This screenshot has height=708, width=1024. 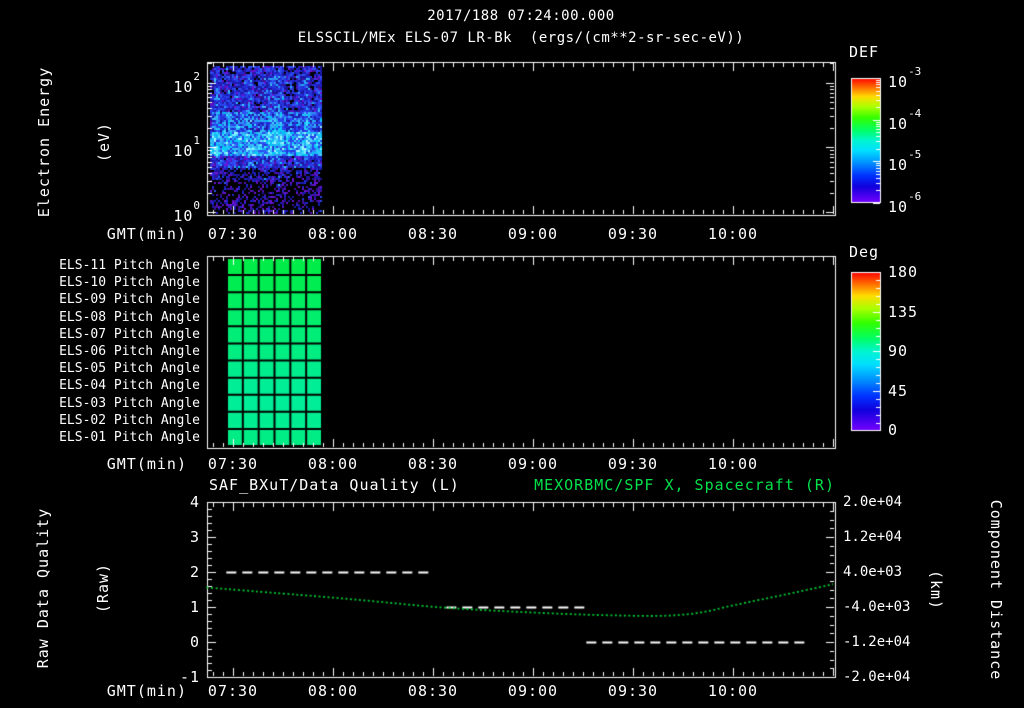 What do you see at coordinates (955, 590) in the screenshot?
I see `distance-axis-label: Component Distance (km)` at bounding box center [955, 590].